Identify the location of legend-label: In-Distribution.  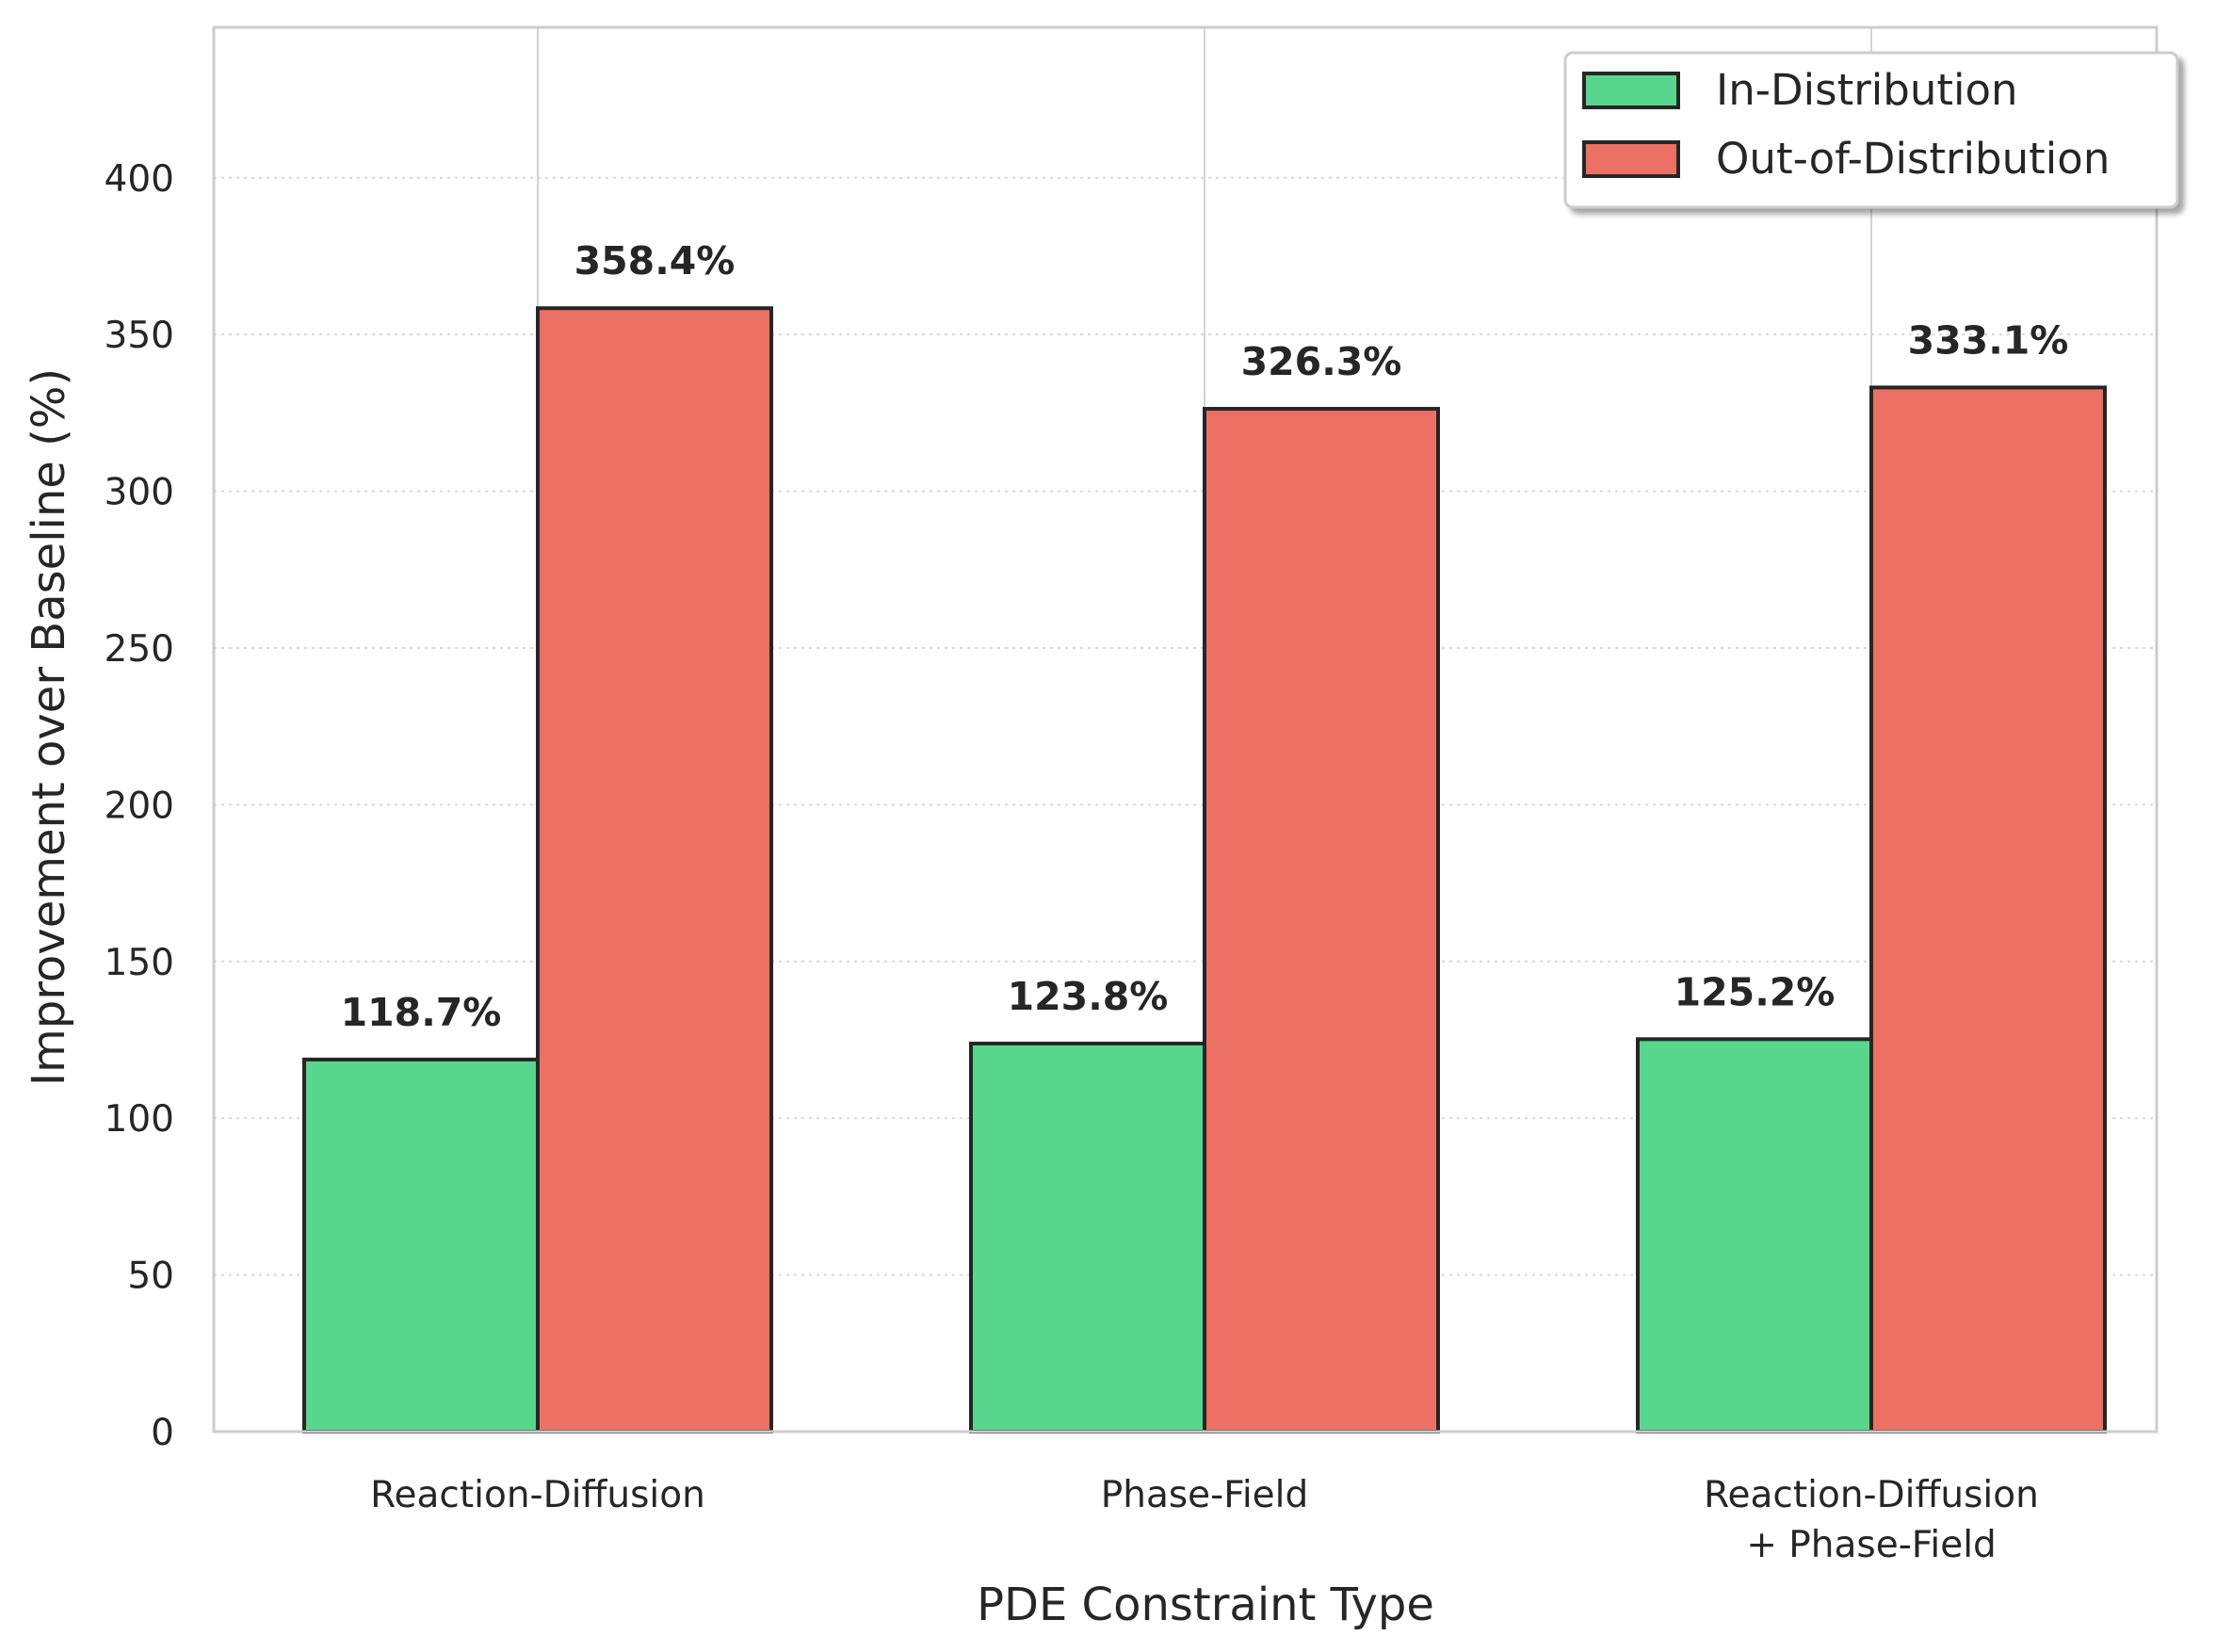
(1867, 90).